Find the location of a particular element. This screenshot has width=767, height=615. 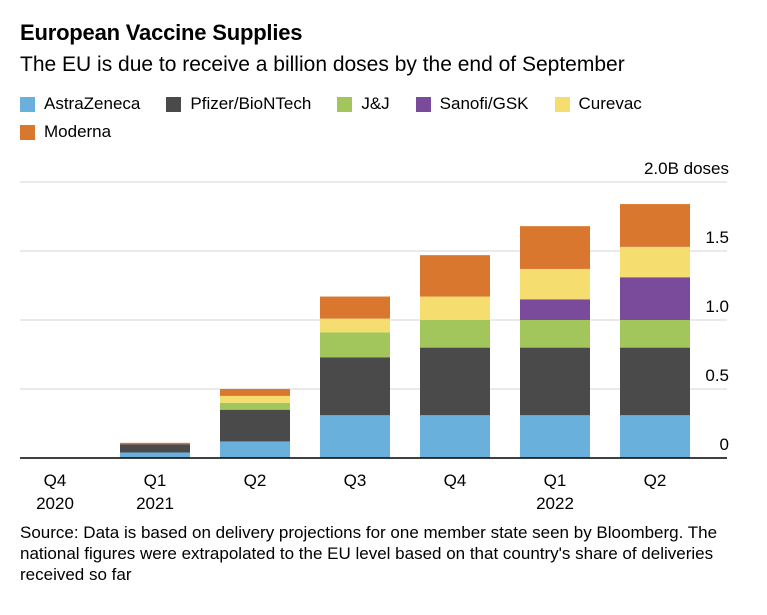

legend-item-moderna: Moderna is located at coordinates (65, 132).